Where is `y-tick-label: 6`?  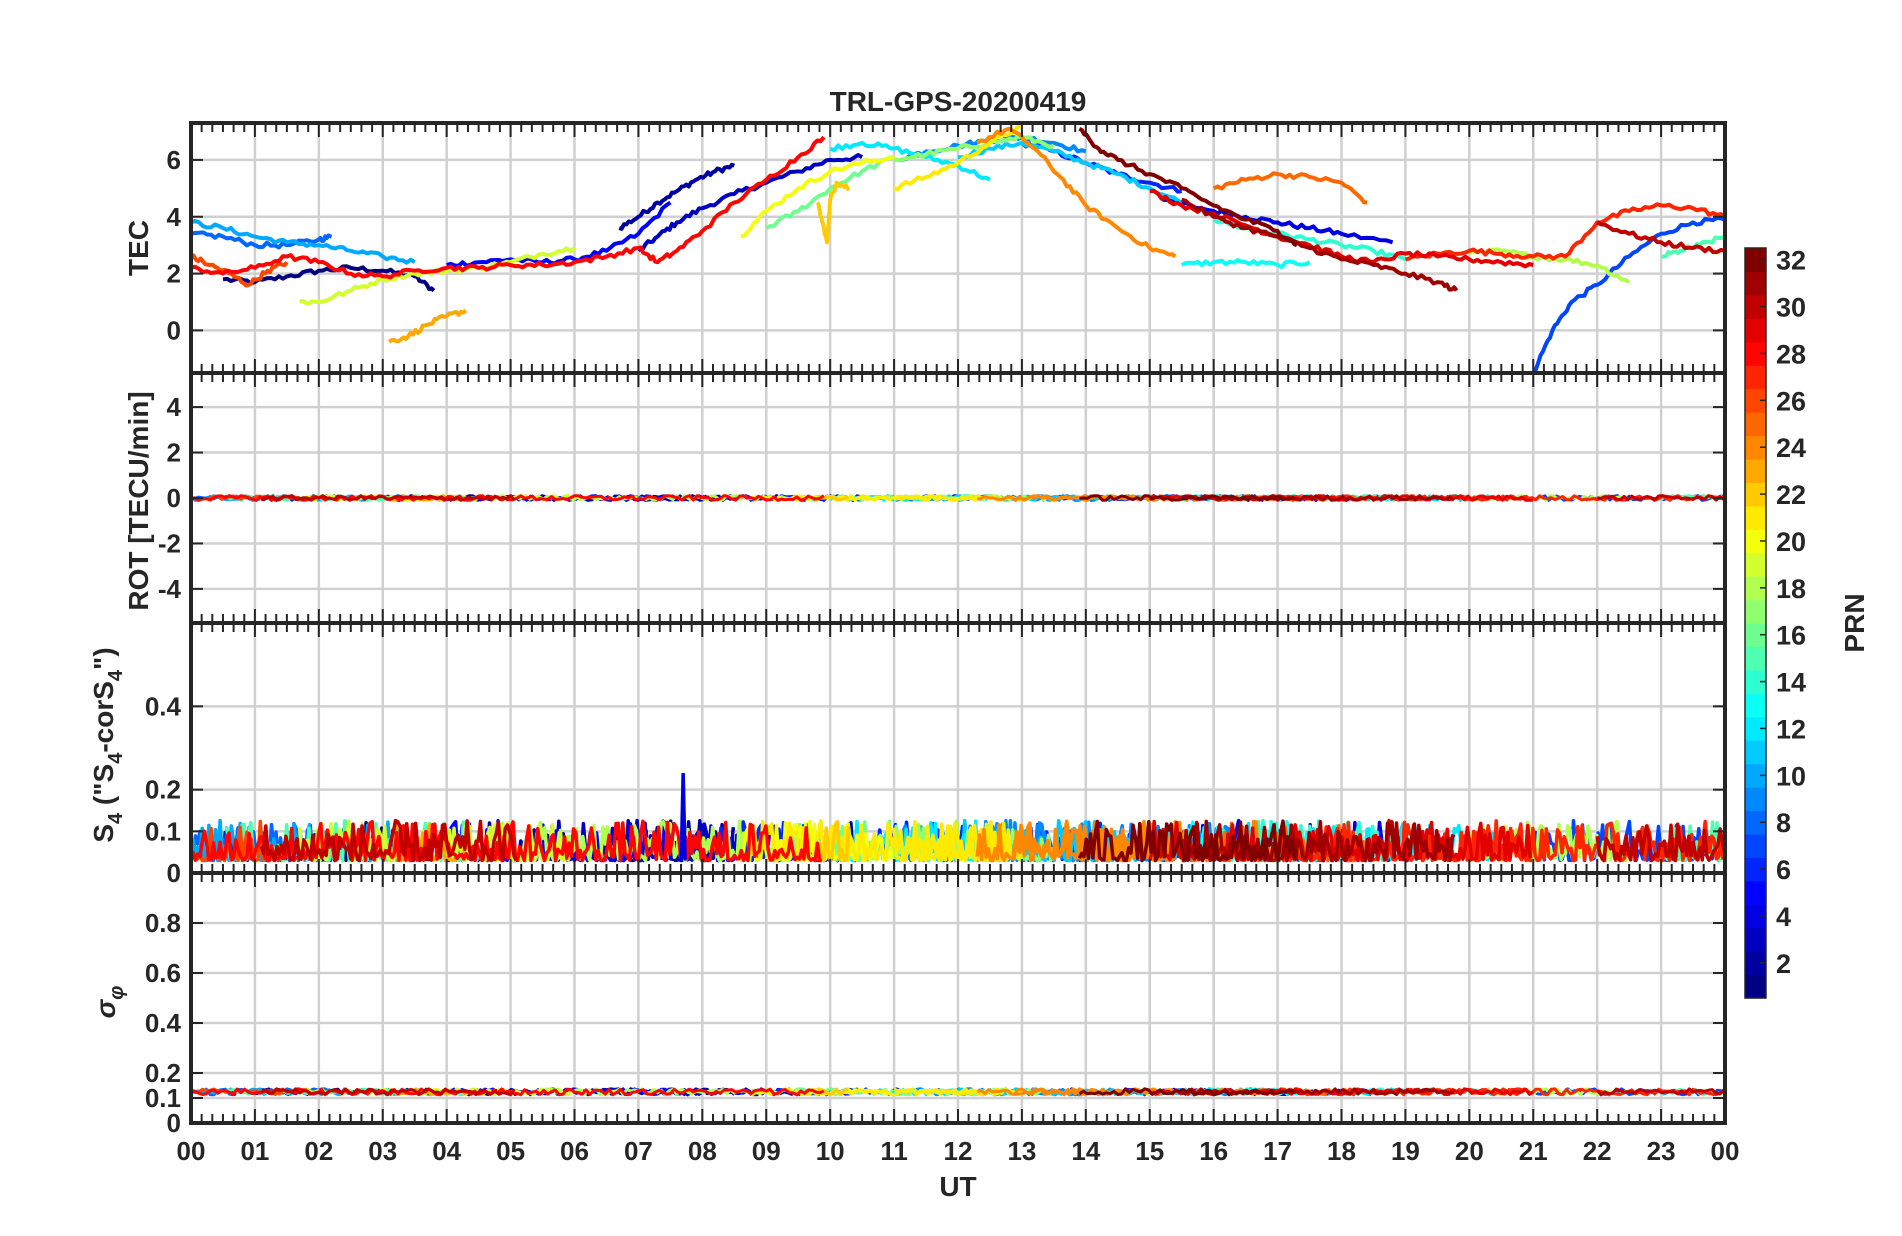
y-tick-label: 6 is located at coordinates (174, 160).